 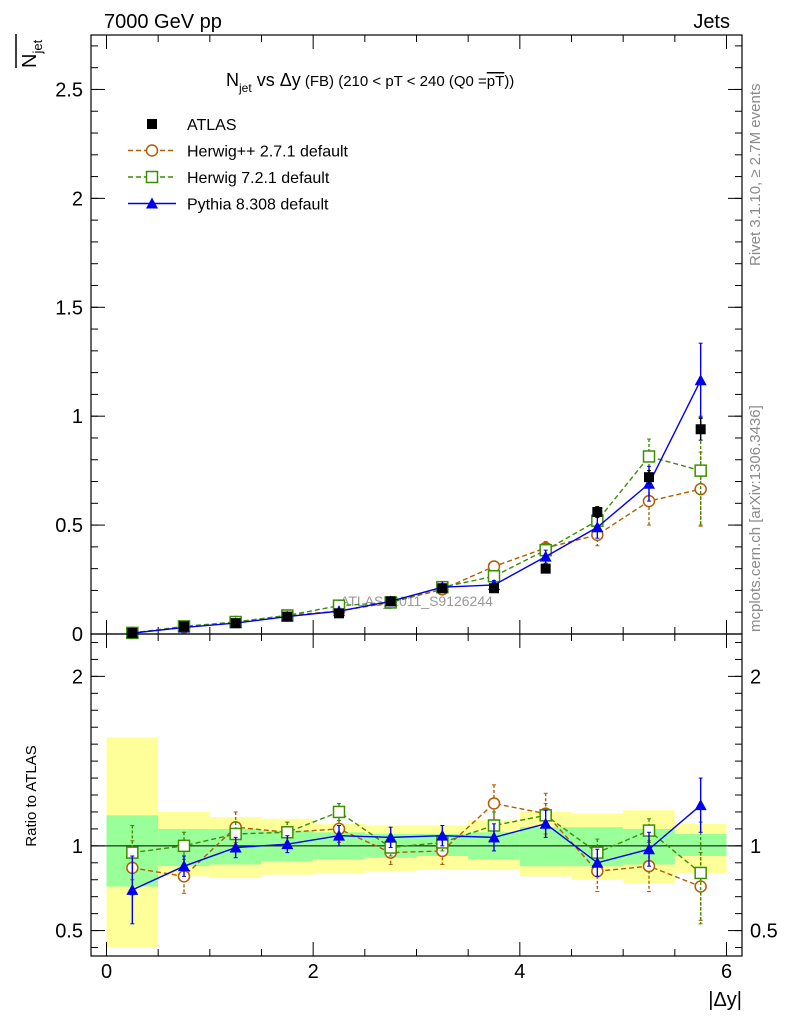 I want to click on y-label-n: N, so click(x=30, y=61).